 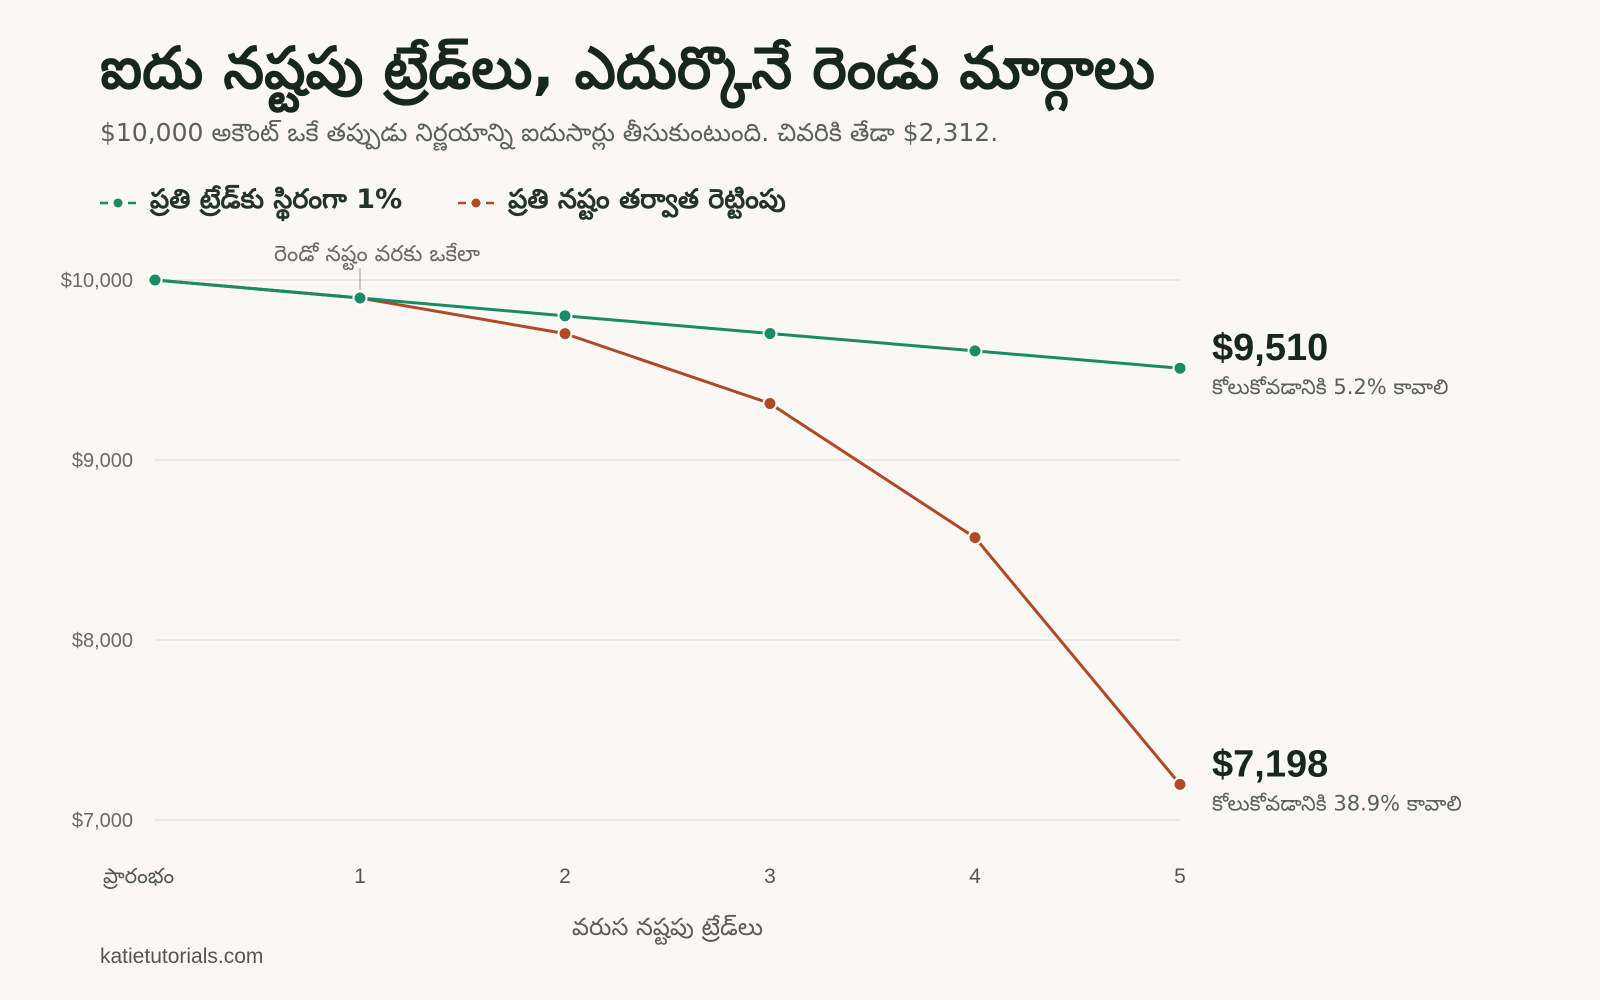 I want to click on legend-swatch-double, so click(x=476, y=203).